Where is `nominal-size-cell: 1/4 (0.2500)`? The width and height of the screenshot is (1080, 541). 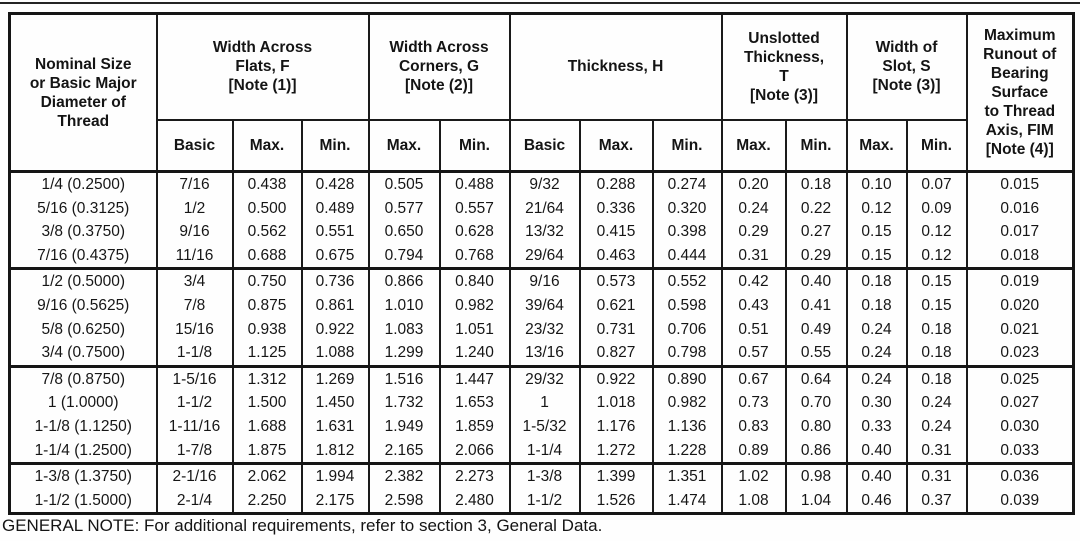
nominal-size-cell: 1/4 (0.2500) is located at coordinates (83, 184).